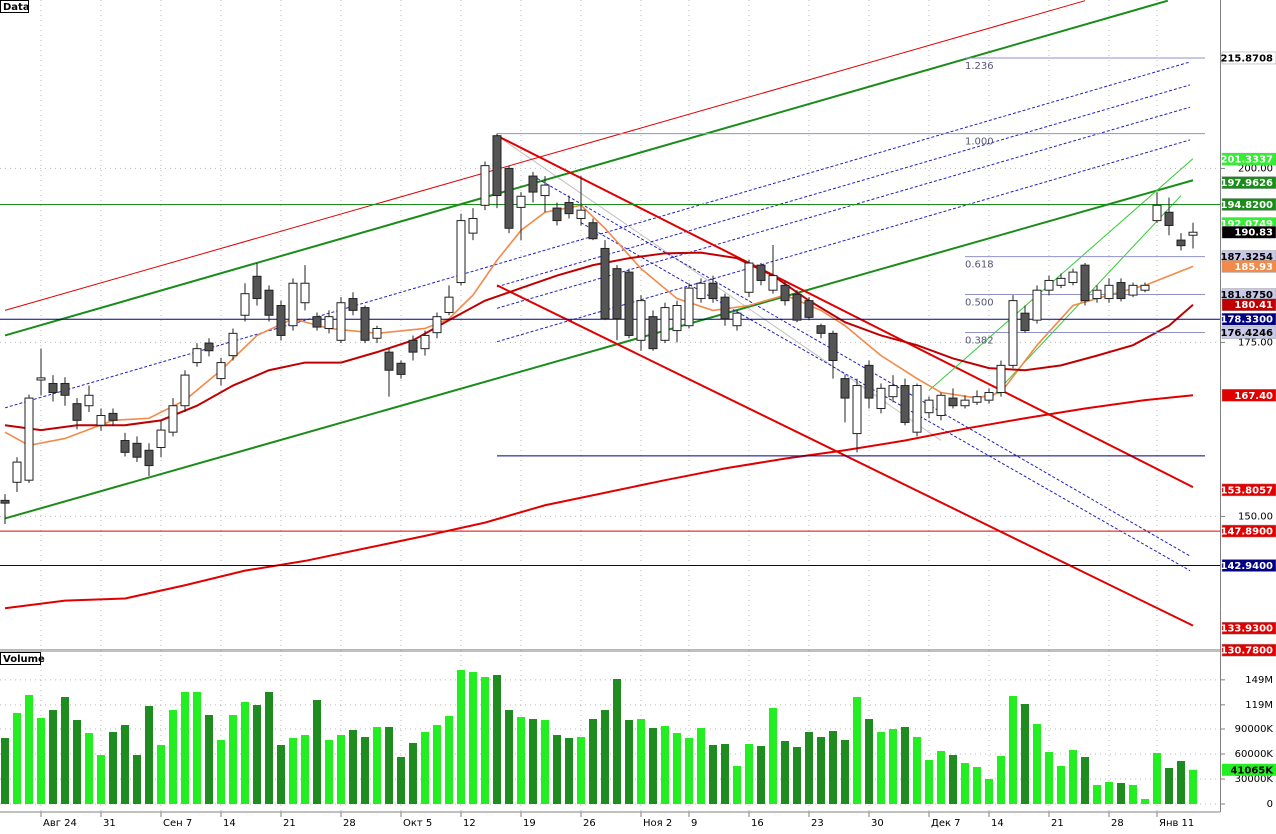 This screenshot has height=834, width=1276. Describe the element at coordinates (757, 823) in the screenshot. I see `x-tick-label: 16` at that location.